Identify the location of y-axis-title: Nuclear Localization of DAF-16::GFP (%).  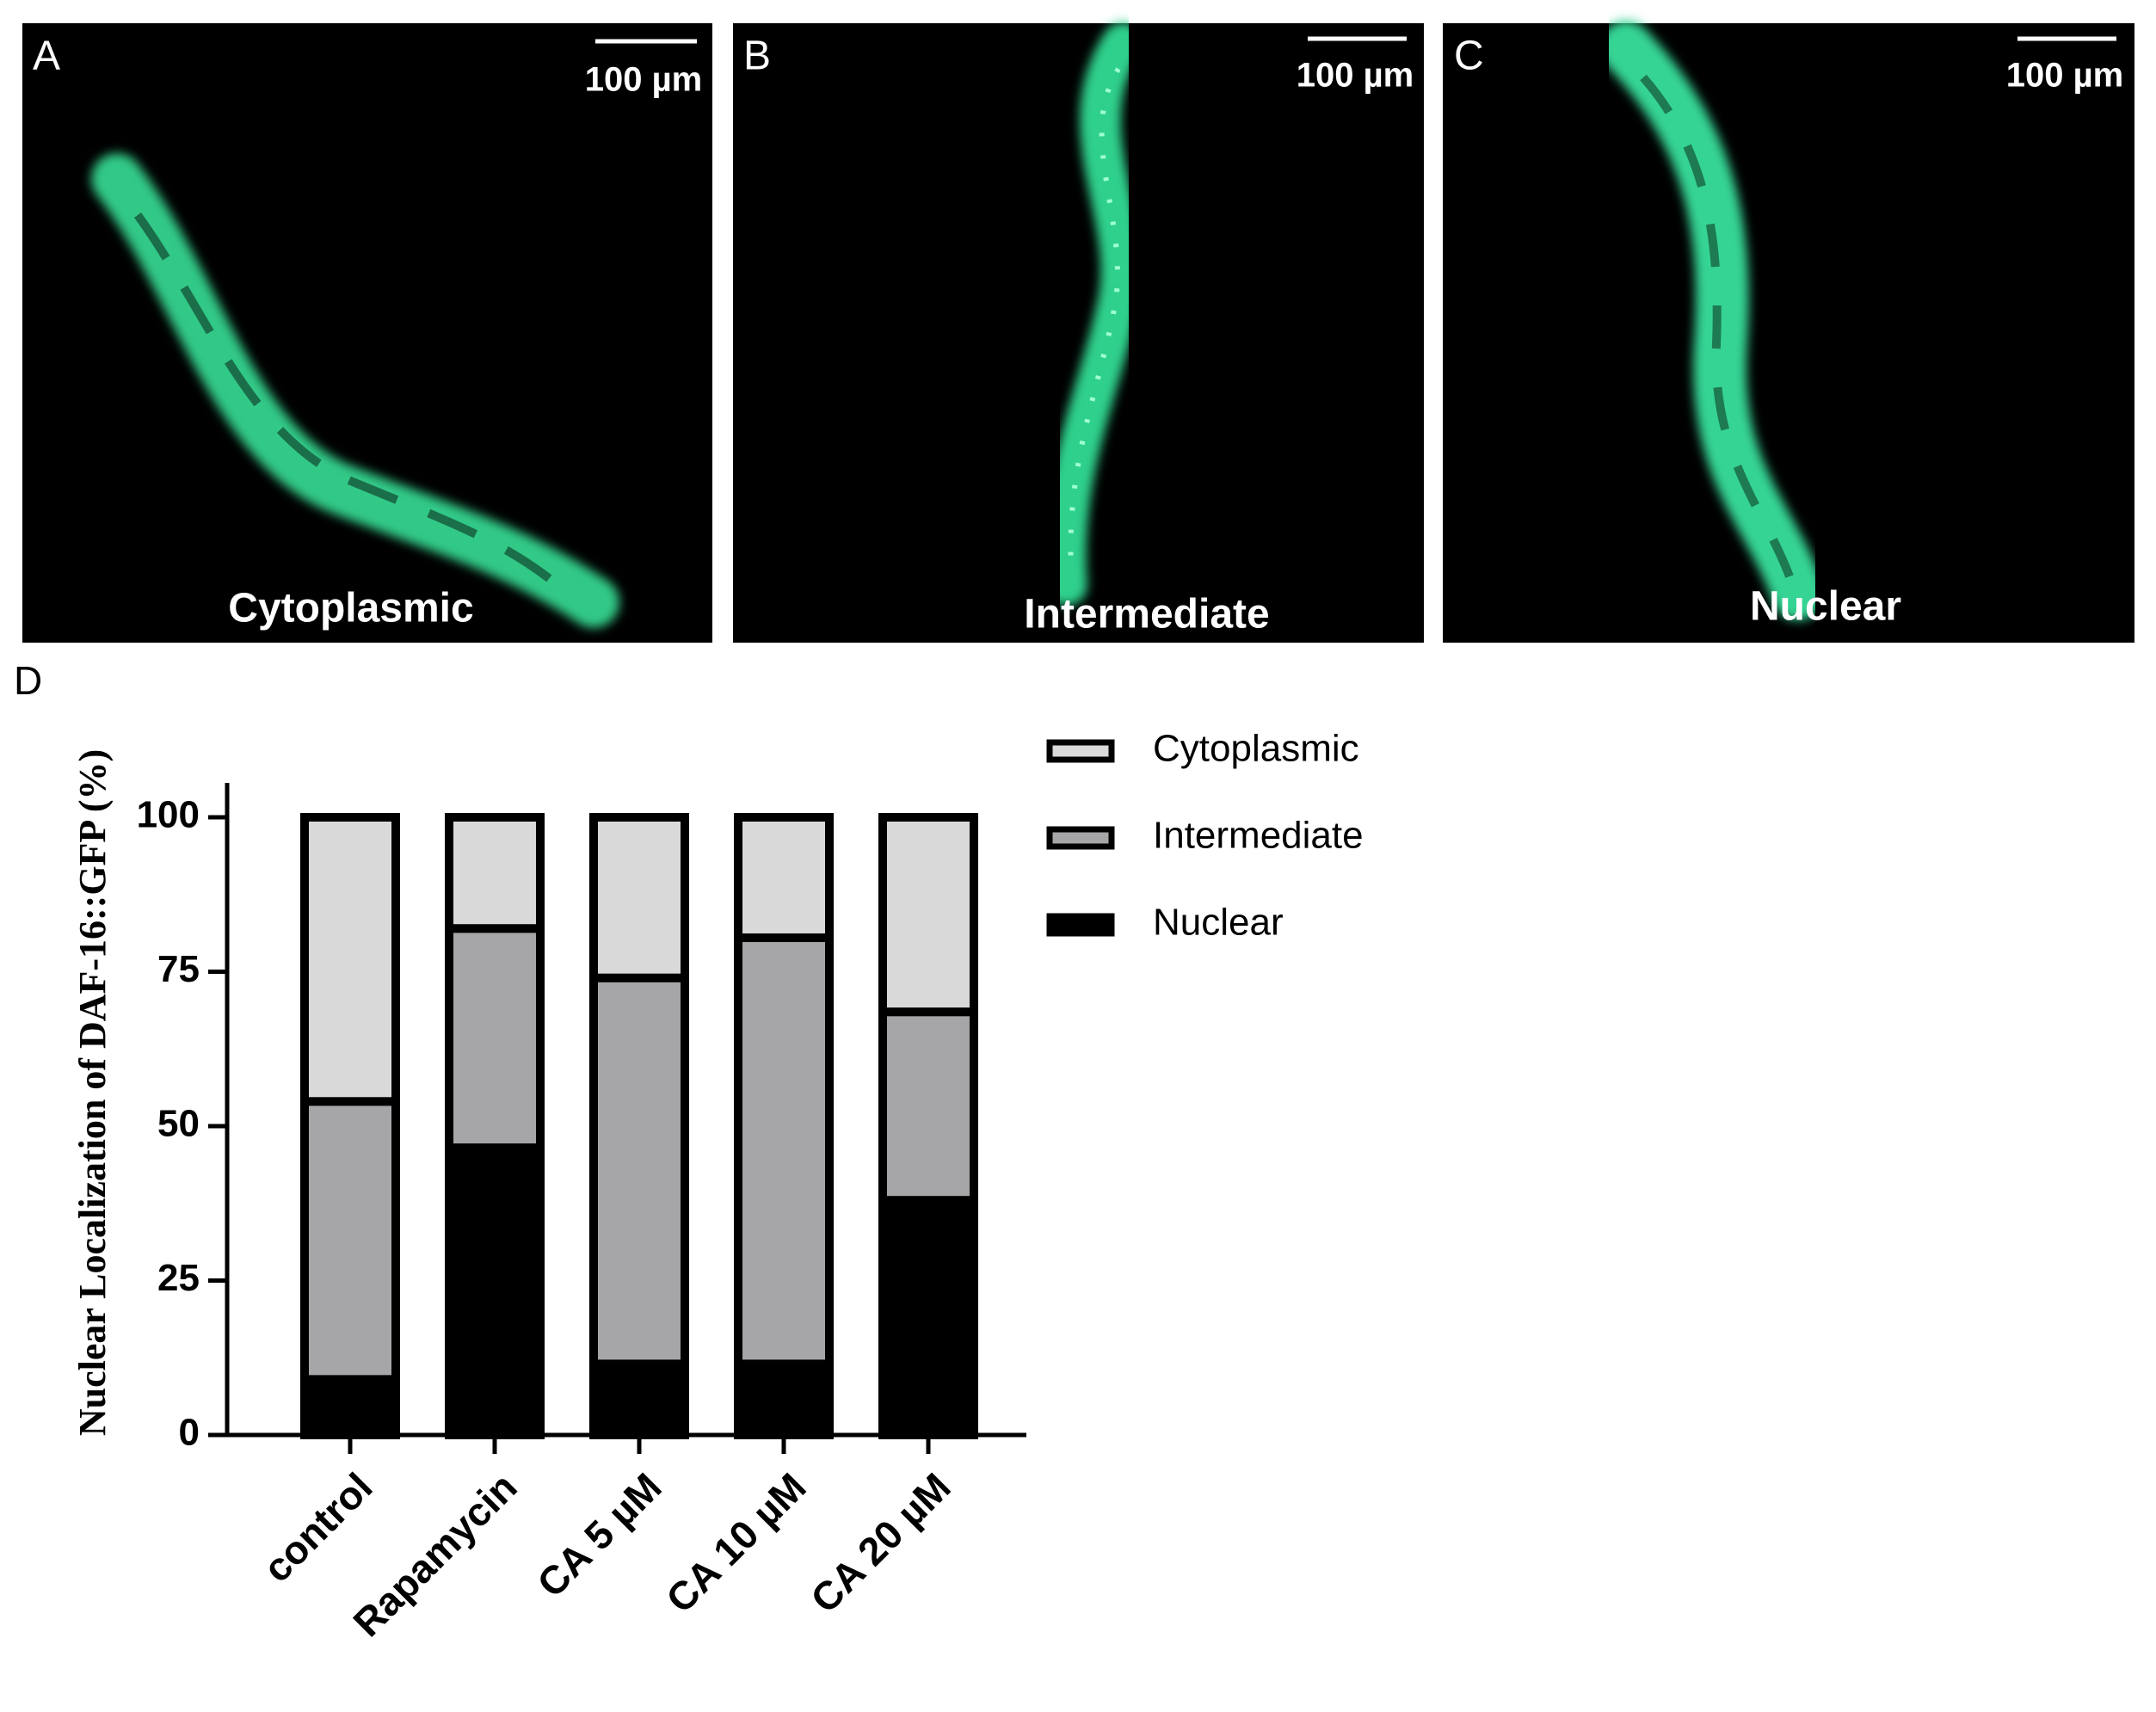
(93, 1092).